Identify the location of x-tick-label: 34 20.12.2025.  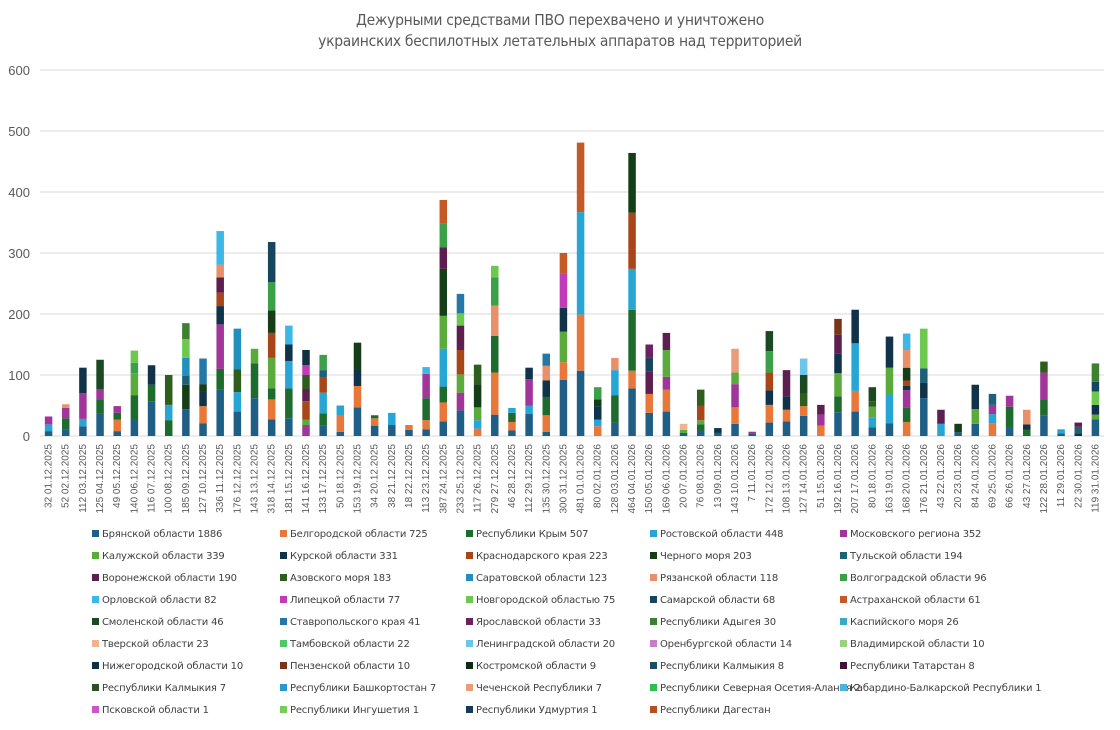
(375, 476).